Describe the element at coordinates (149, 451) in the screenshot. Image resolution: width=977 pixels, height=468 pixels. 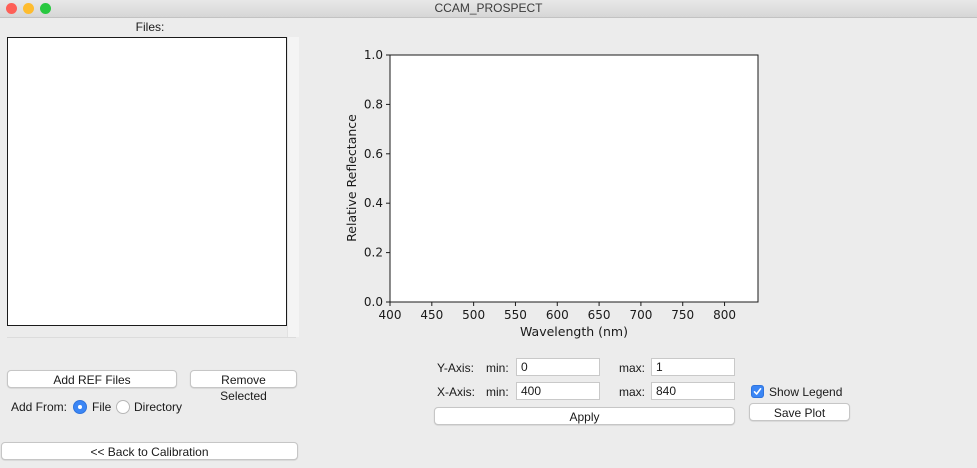
I see `back-to-calibration-button: << Back to Calibration` at that location.